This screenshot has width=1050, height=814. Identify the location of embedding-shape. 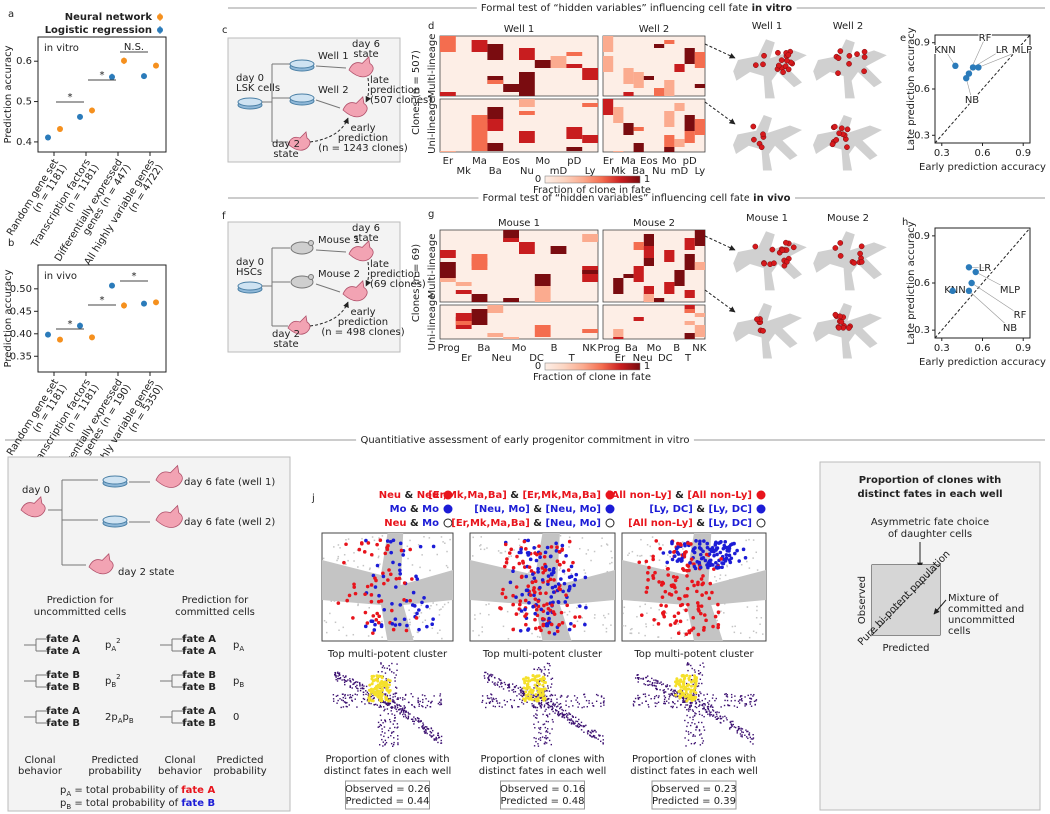
(767, 143).